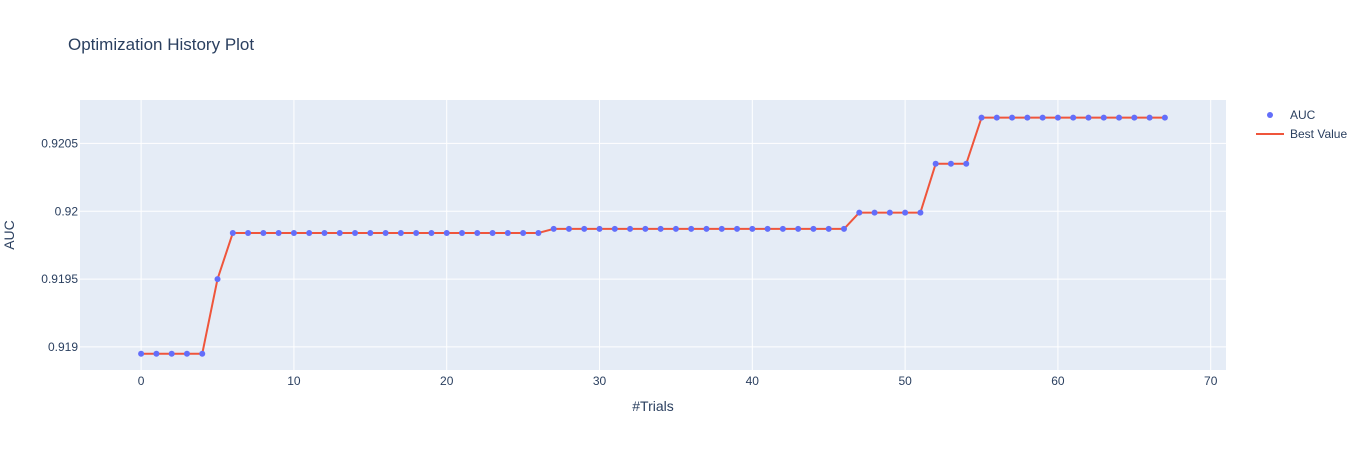 The image size is (1371, 450). I want to click on x-tick-label: 50, so click(905, 381).